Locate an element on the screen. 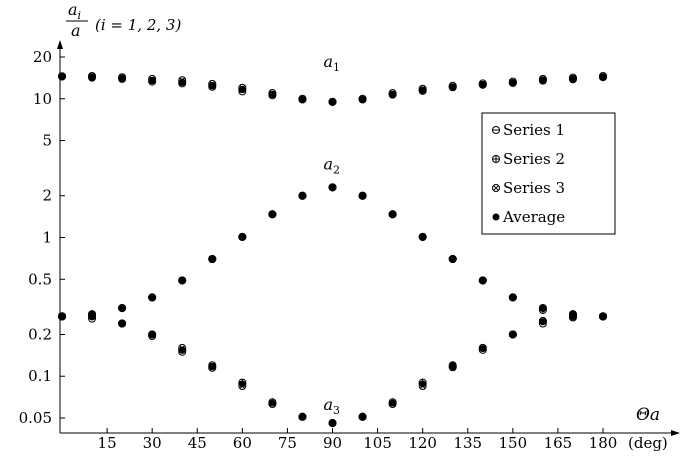  x-tick-label: 30 is located at coordinates (152, 443).